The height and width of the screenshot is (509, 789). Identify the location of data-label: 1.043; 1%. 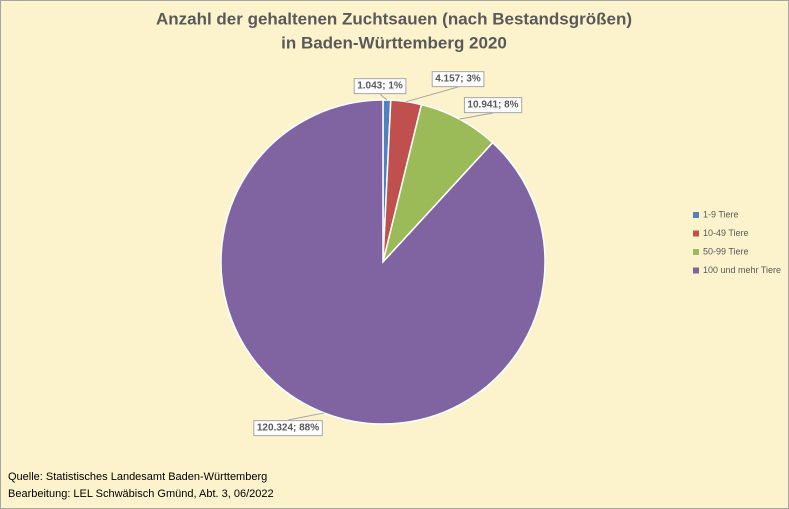
(380, 86).